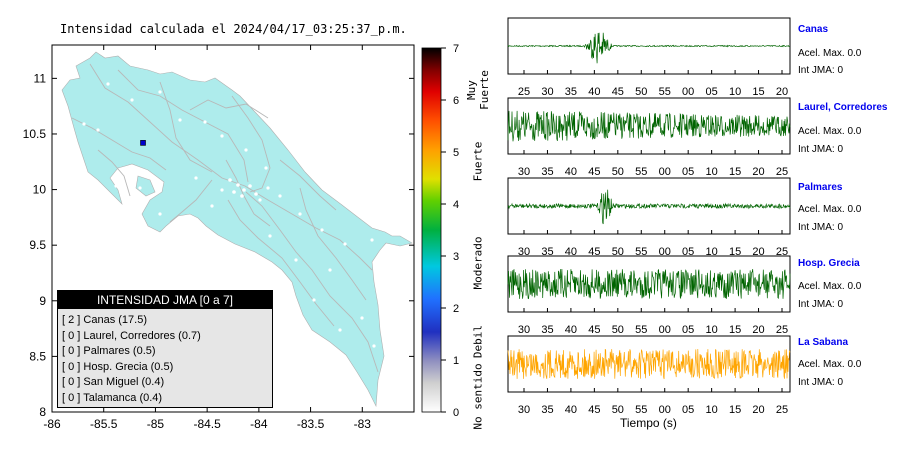 The image size is (910, 460). I want to click on map-x-tick-label: -83.5, so click(311, 424).